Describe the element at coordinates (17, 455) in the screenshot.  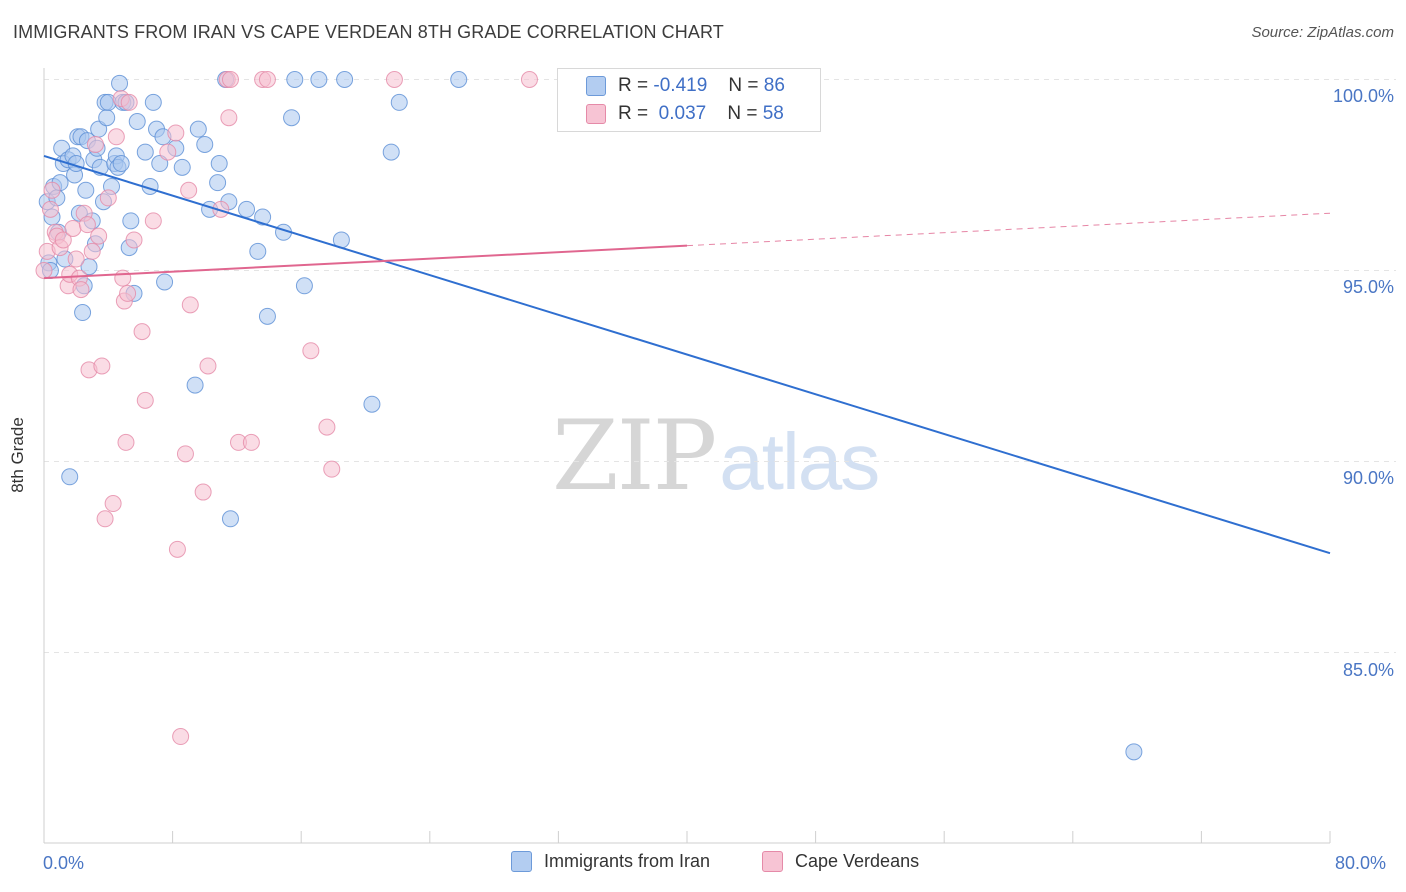
I see `y-axis-label: 8th Grade` at that location.